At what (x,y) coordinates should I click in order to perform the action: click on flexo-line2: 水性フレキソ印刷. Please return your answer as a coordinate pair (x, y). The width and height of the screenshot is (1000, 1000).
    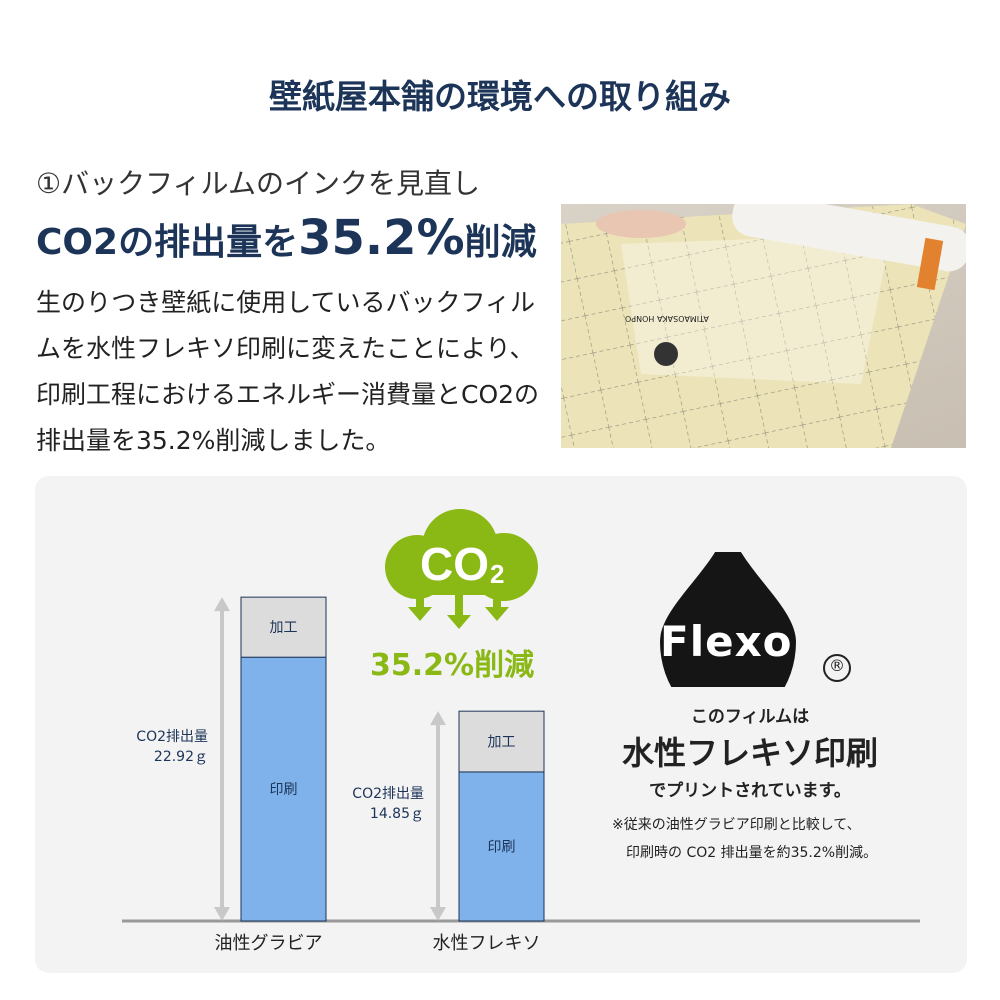
    Looking at the image, I should click on (749, 753).